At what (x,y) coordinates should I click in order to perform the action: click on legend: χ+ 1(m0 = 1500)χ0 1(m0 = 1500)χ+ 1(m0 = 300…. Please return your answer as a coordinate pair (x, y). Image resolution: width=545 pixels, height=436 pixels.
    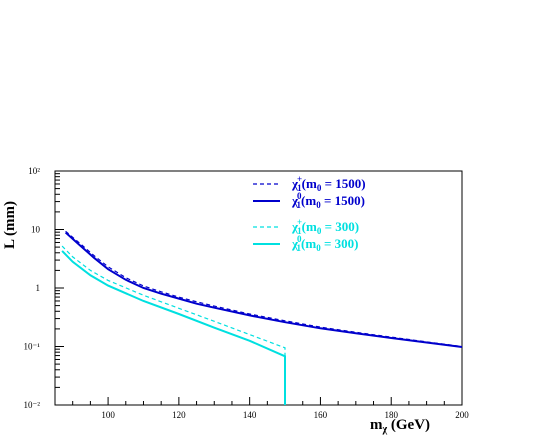
    Looking at the image, I should click on (309, 213).